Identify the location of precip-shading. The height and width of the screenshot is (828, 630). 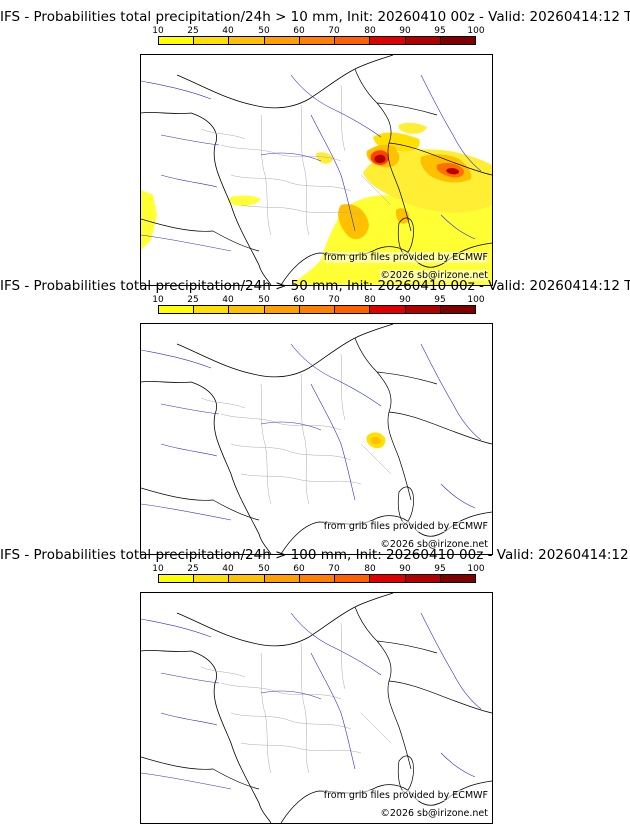
(376, 440).